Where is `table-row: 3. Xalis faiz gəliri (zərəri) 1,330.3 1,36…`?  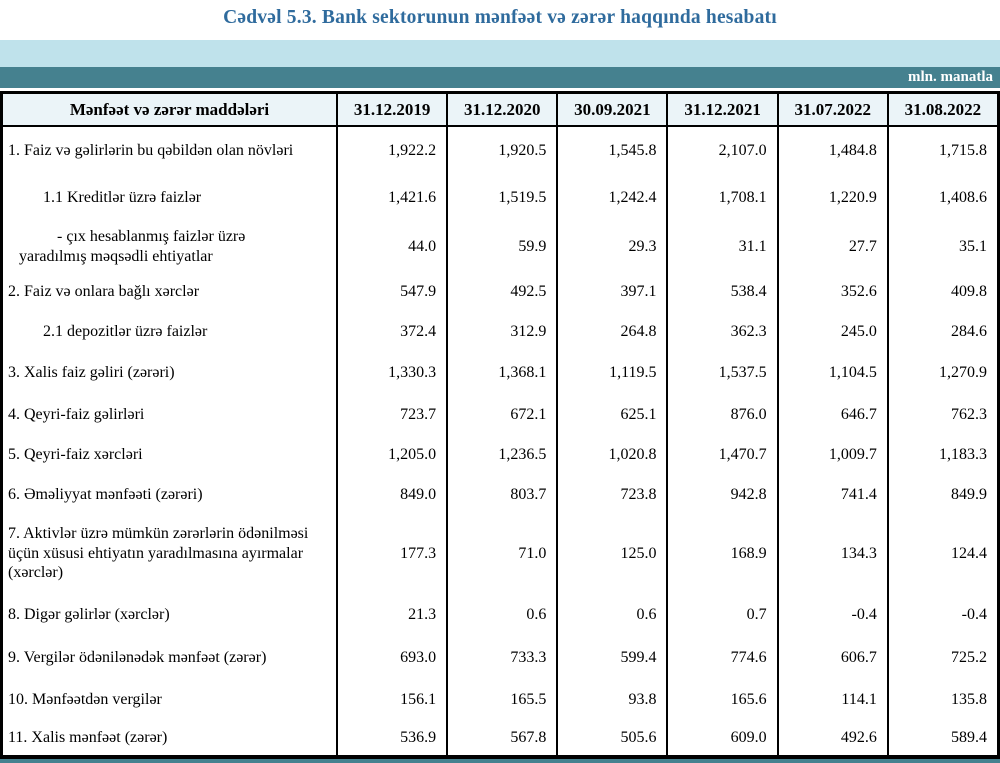
table-row: 3. Xalis faiz gəliri (zərəri) 1,330.3 1,36… is located at coordinates (500, 373).